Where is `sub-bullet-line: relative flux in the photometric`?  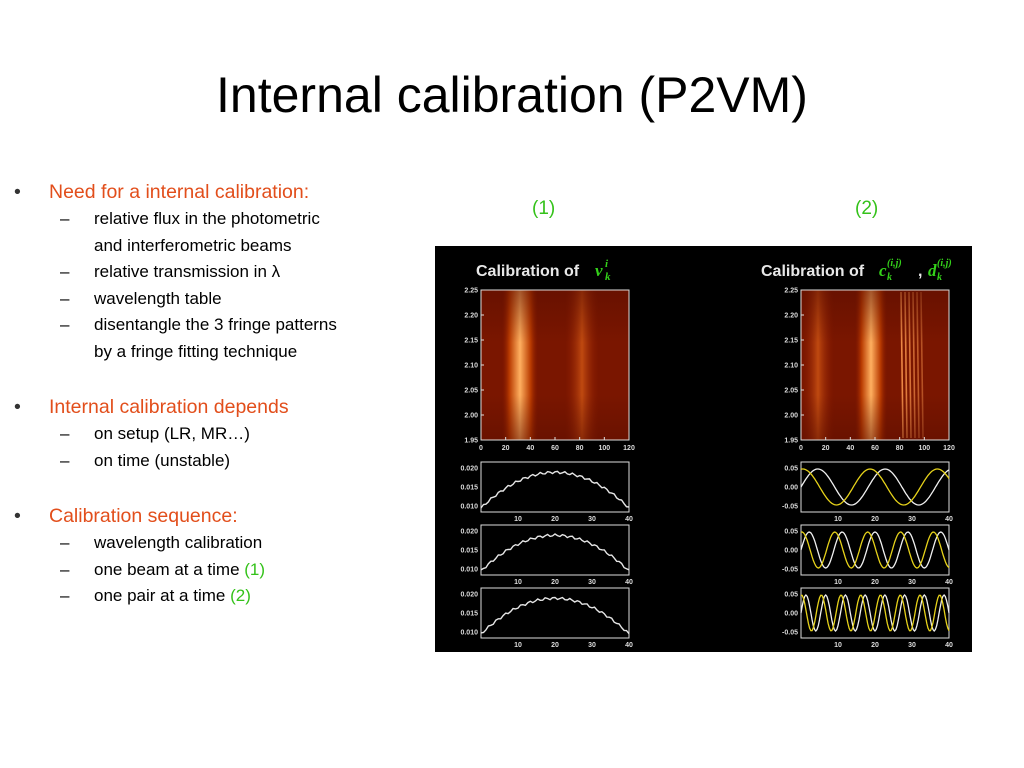 sub-bullet-line: relative flux in the photometric is located at coordinates (207, 218).